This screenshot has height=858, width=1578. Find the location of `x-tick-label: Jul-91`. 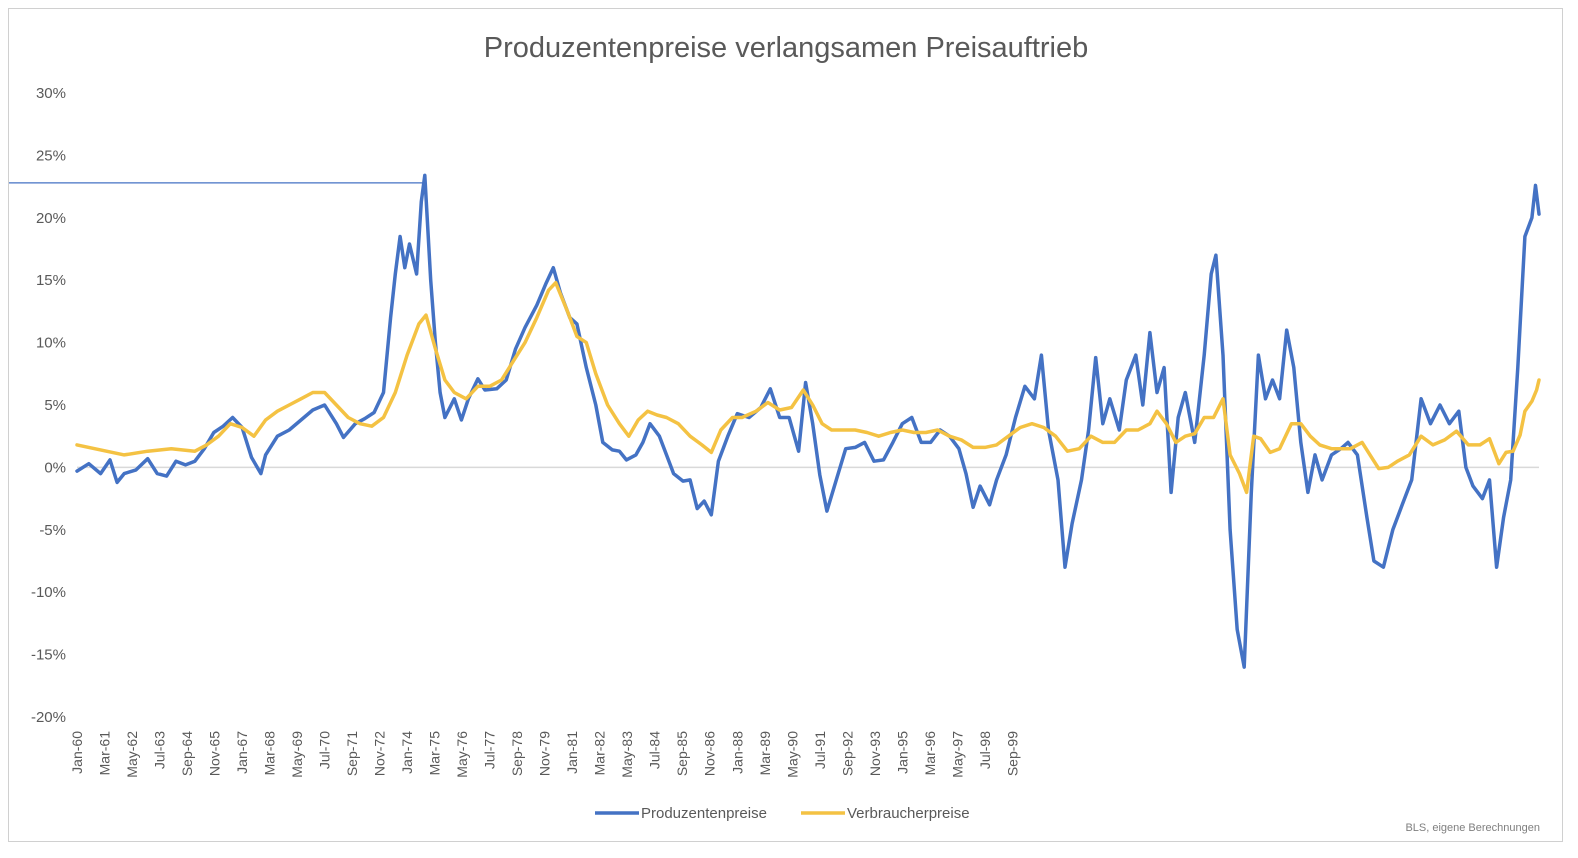

x-tick-label: Jul-91 is located at coordinates (820, 750).